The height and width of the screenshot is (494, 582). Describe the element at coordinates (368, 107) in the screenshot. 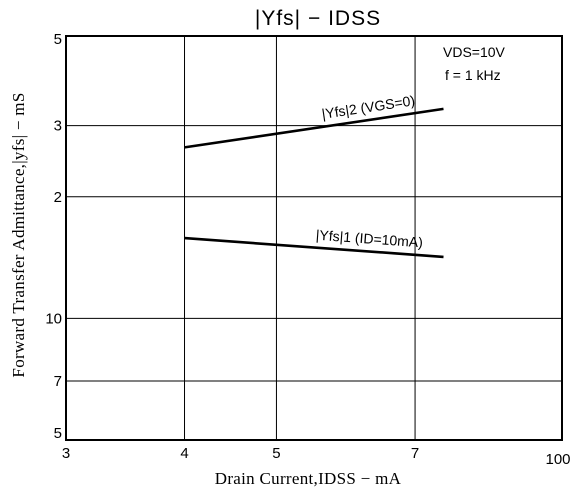

I see `series-label: |Yfs|2 (VGS=0)` at that location.